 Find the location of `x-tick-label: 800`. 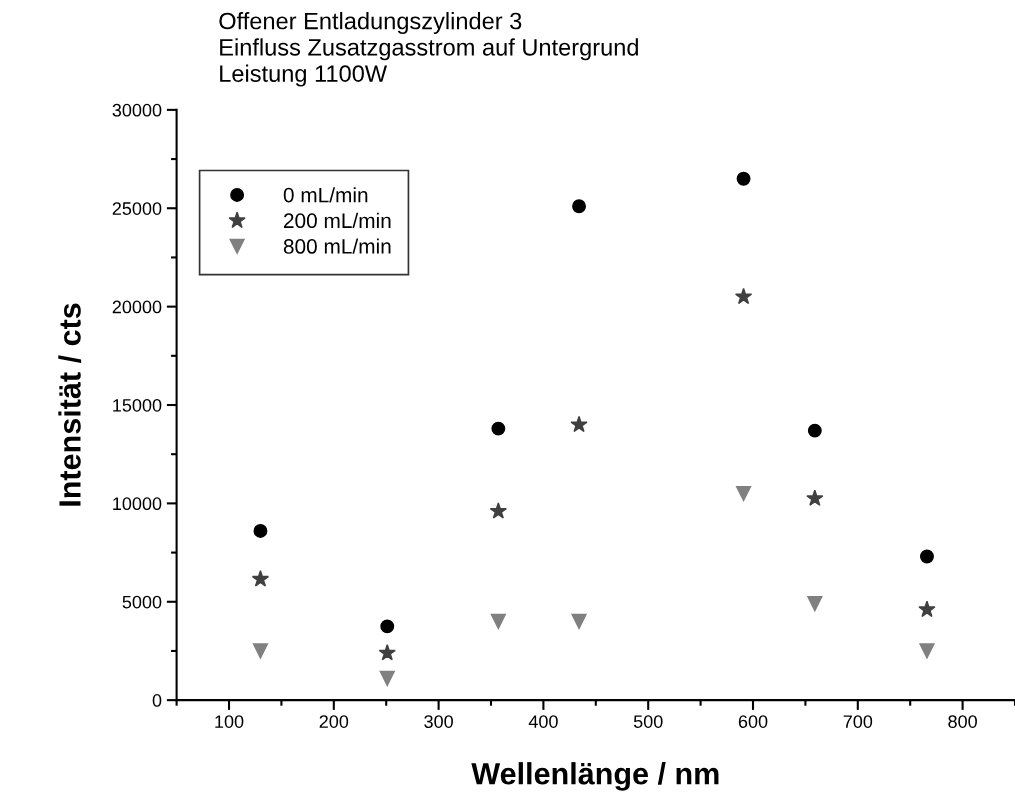

x-tick-label: 800 is located at coordinates (962, 721).